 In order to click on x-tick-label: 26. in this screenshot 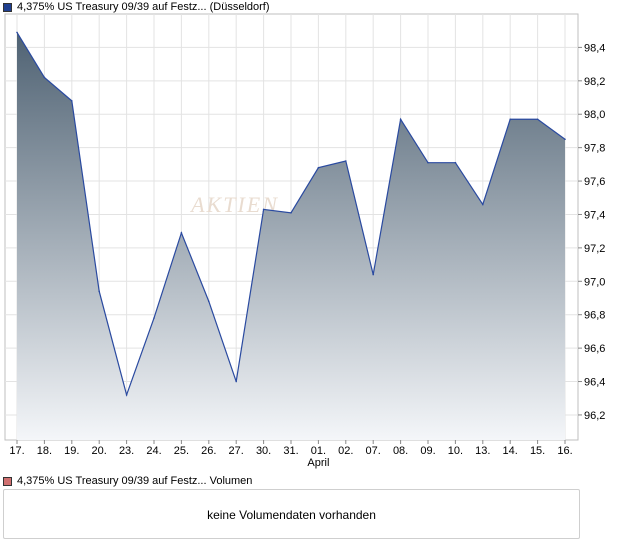, I will do `click(208, 451)`.